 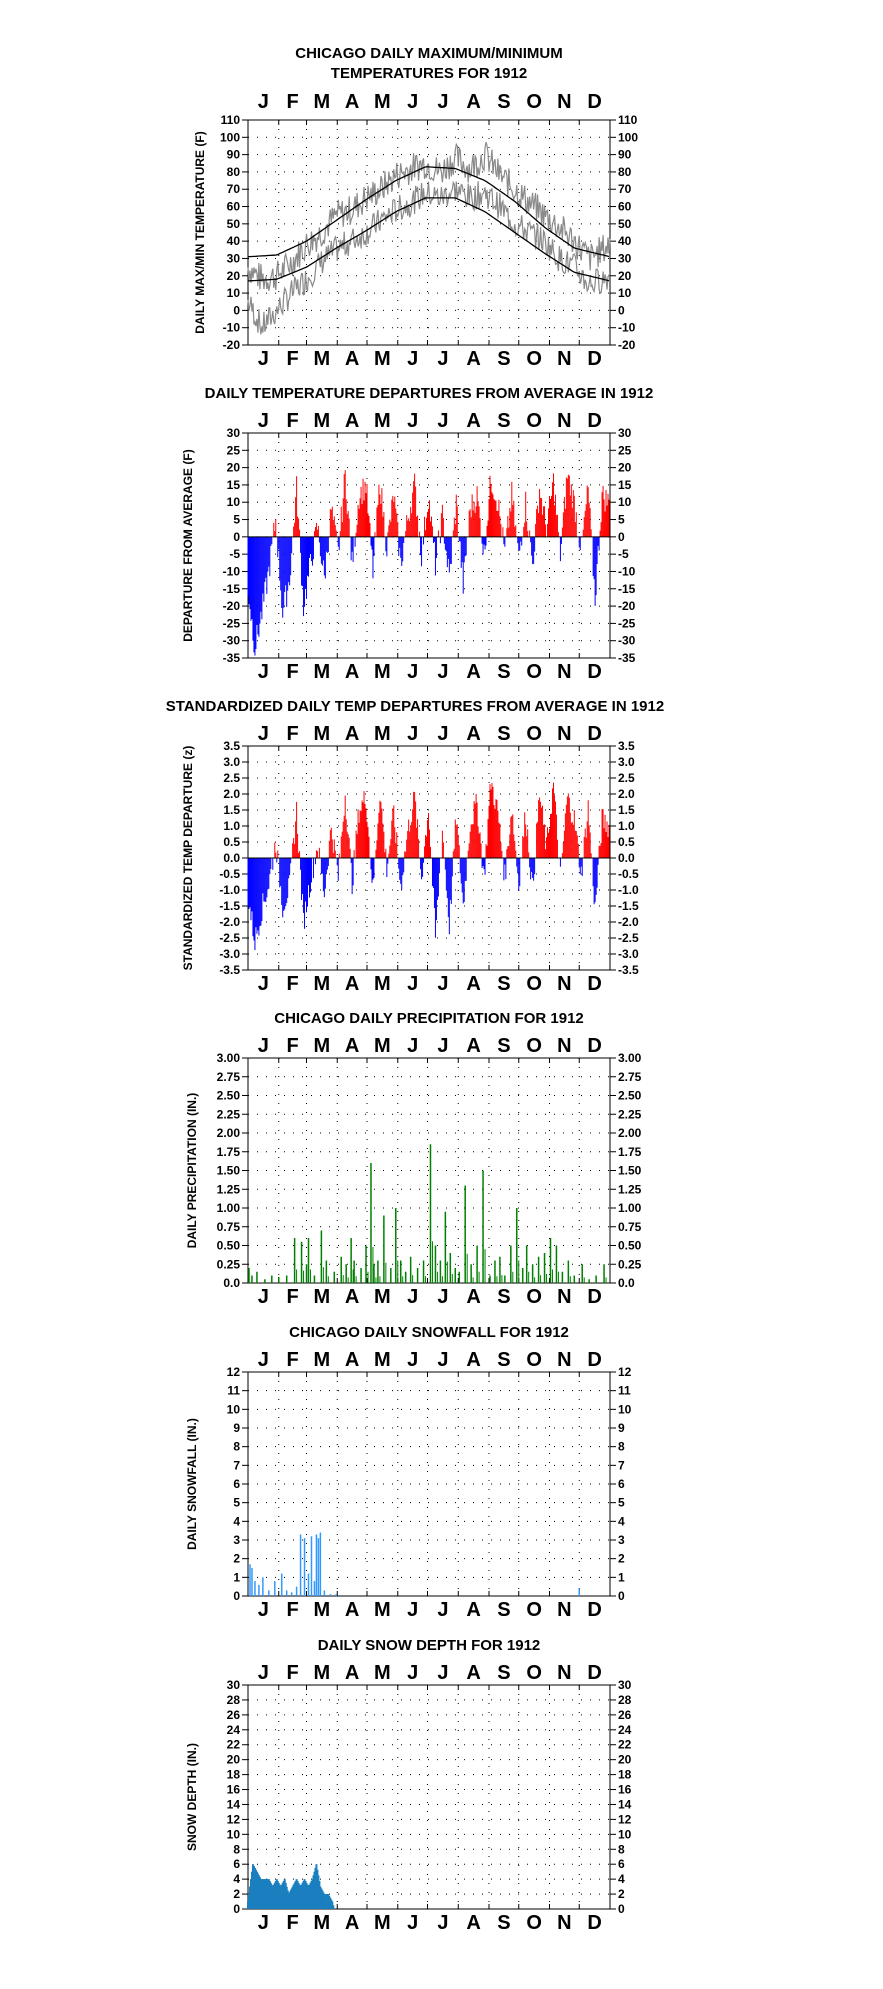 What do you see at coordinates (234, 1804) in the screenshot?
I see `y-tick-label-left: 14` at bounding box center [234, 1804].